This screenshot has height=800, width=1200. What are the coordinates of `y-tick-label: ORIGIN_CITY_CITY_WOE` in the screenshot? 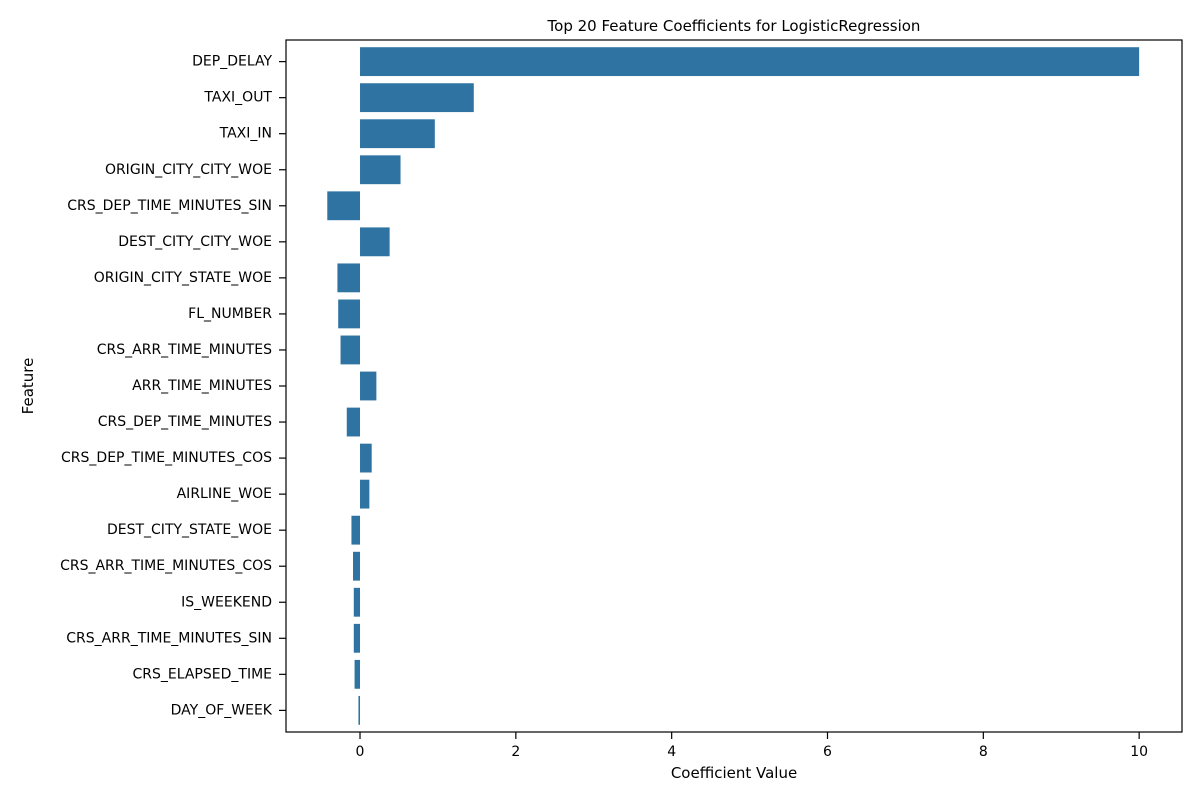 It's located at (188, 170).